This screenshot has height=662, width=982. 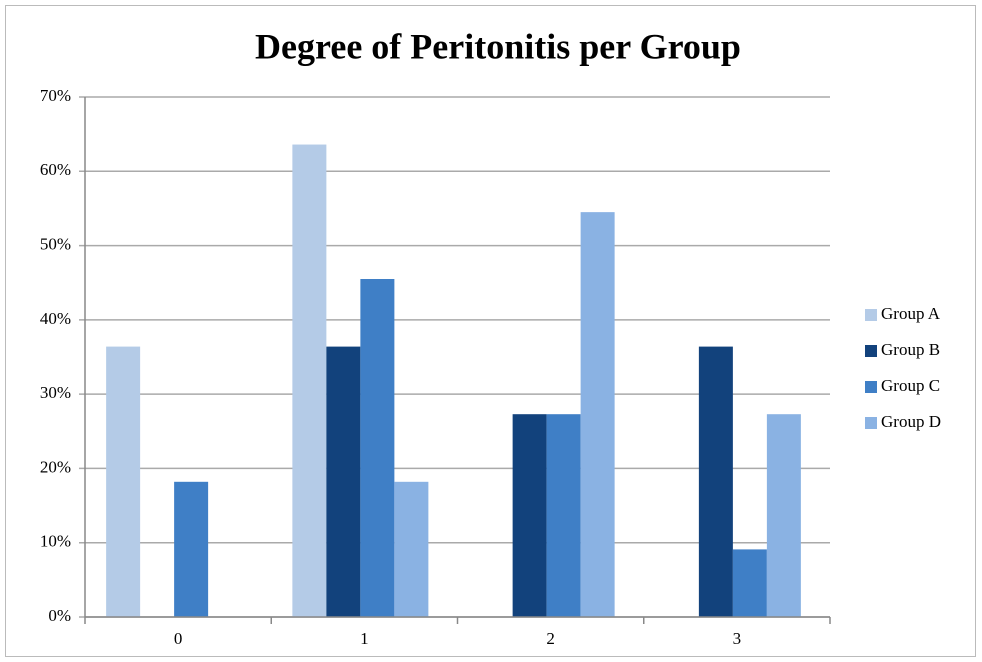 I want to click on x-tick-label: 0, so click(x=178, y=638).